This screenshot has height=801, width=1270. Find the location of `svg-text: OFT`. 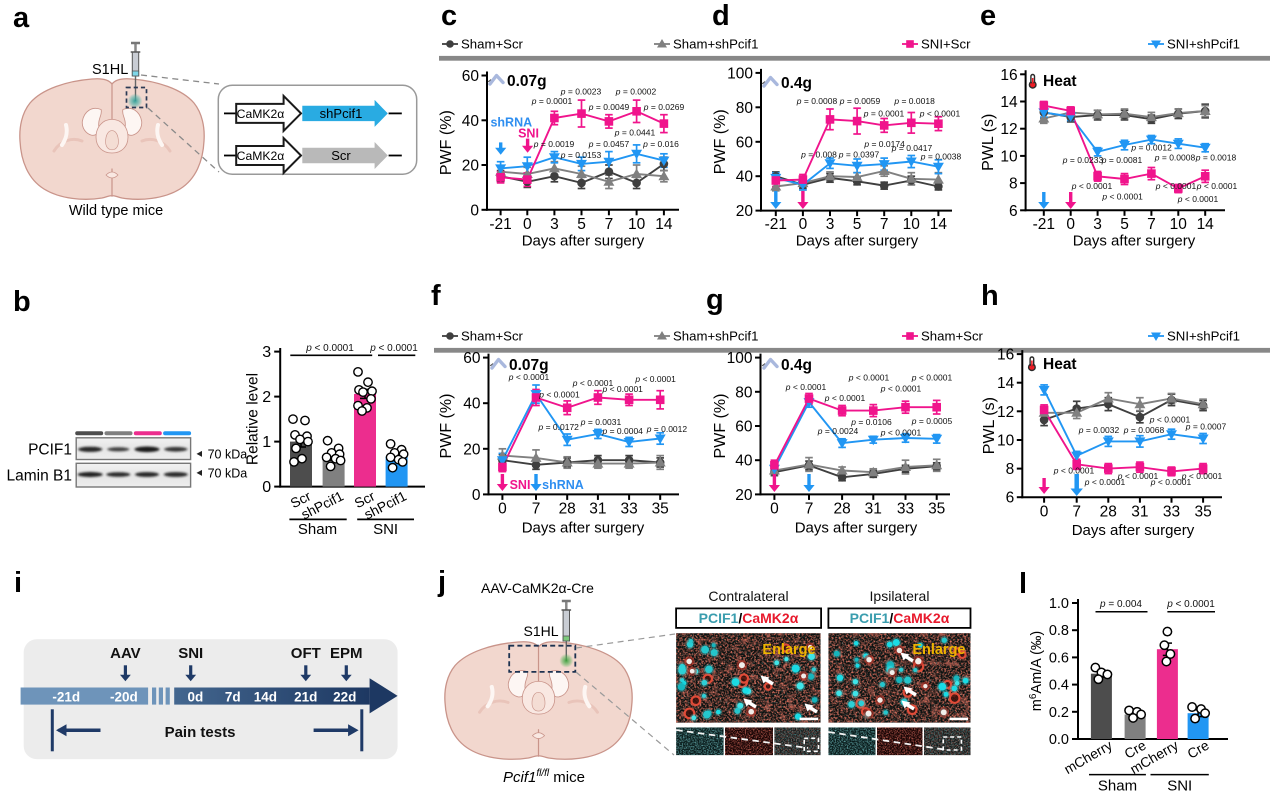

svg-text: OFT is located at coordinates (306, 653).